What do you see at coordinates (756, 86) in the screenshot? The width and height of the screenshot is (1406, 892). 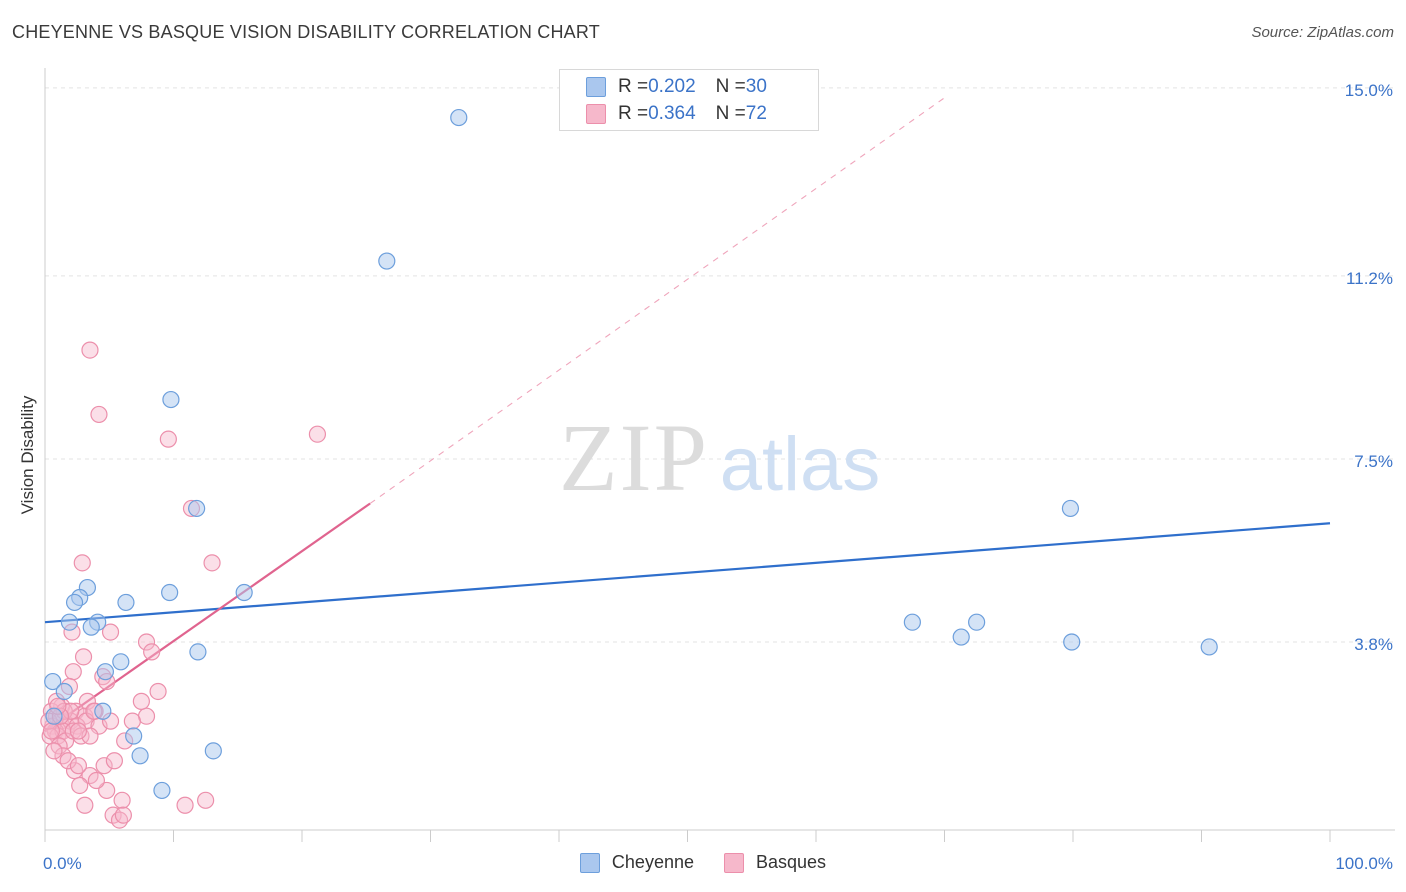 I see `legend-n-value: 30` at bounding box center [756, 86].